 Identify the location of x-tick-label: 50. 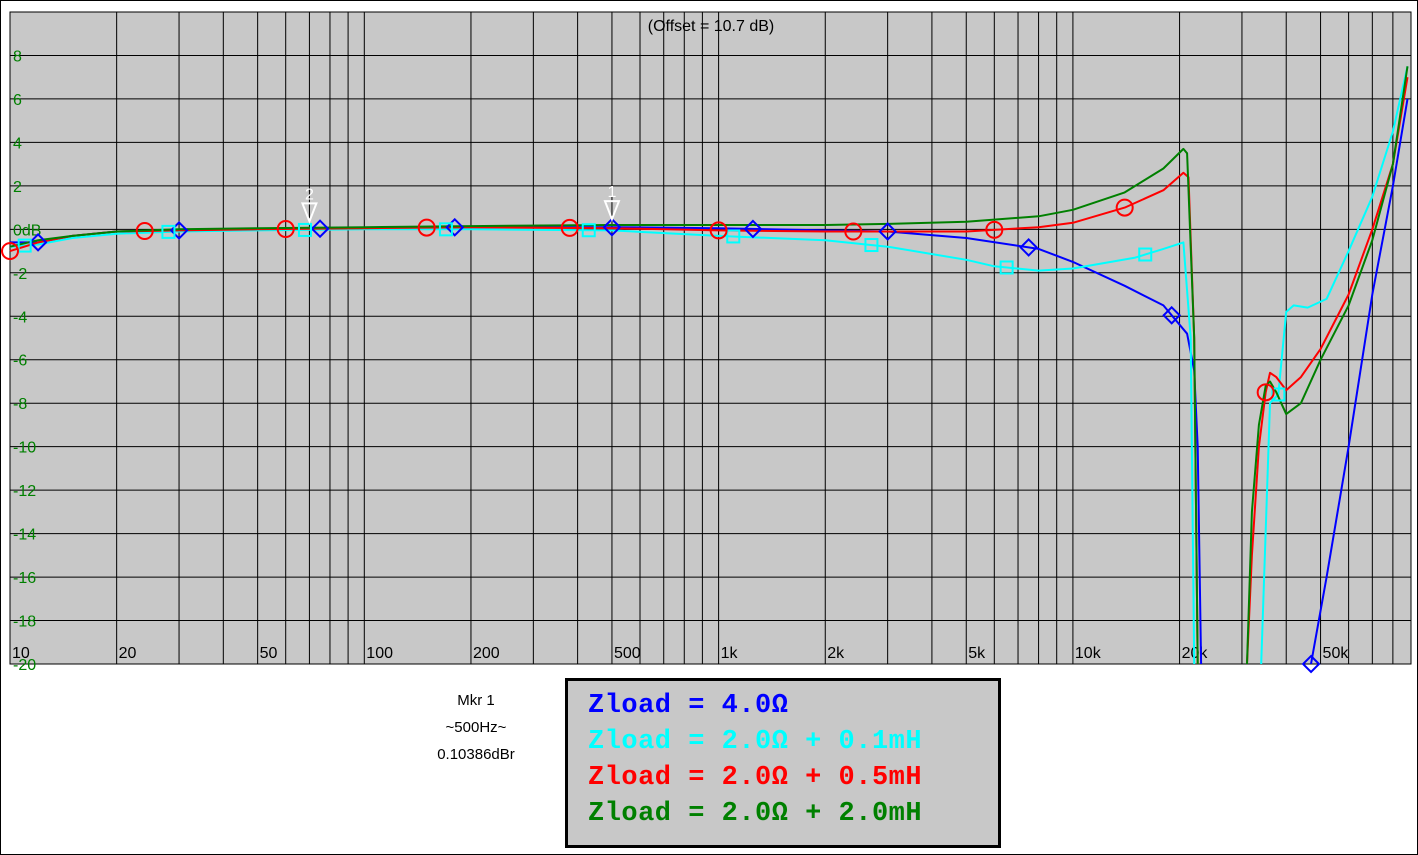
(269, 653).